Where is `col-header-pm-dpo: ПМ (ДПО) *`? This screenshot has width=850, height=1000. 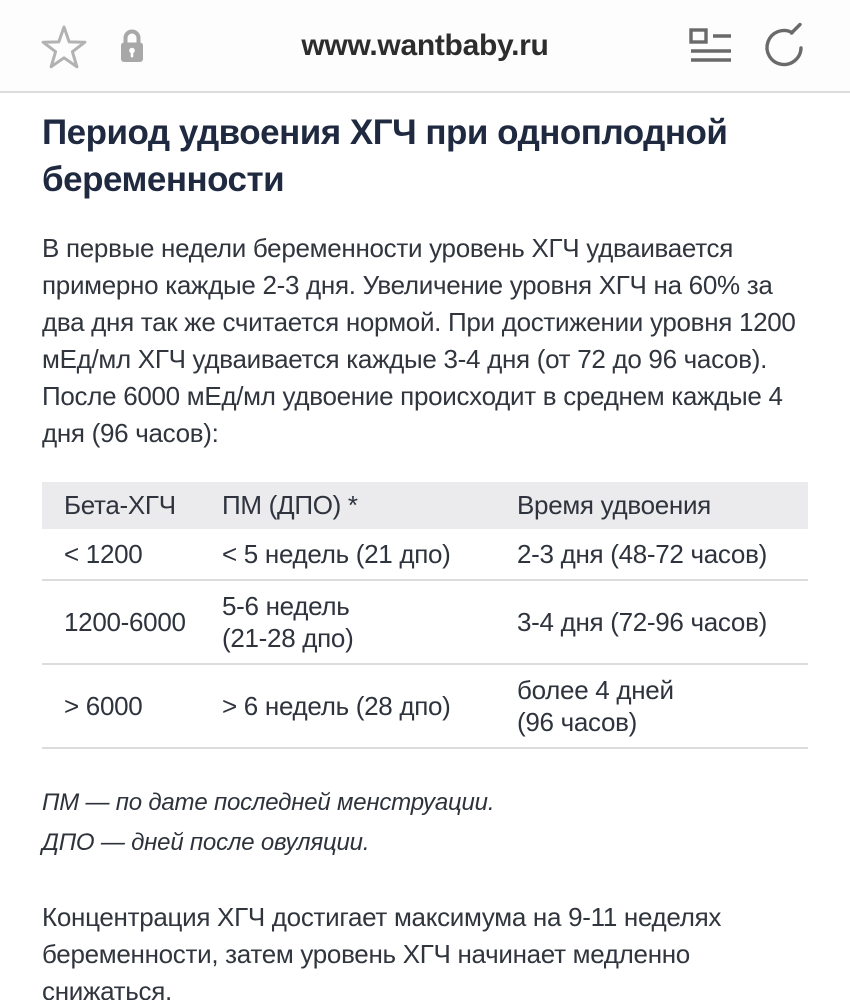 col-header-pm-dpo: ПМ (ДПО) * is located at coordinates (369, 505).